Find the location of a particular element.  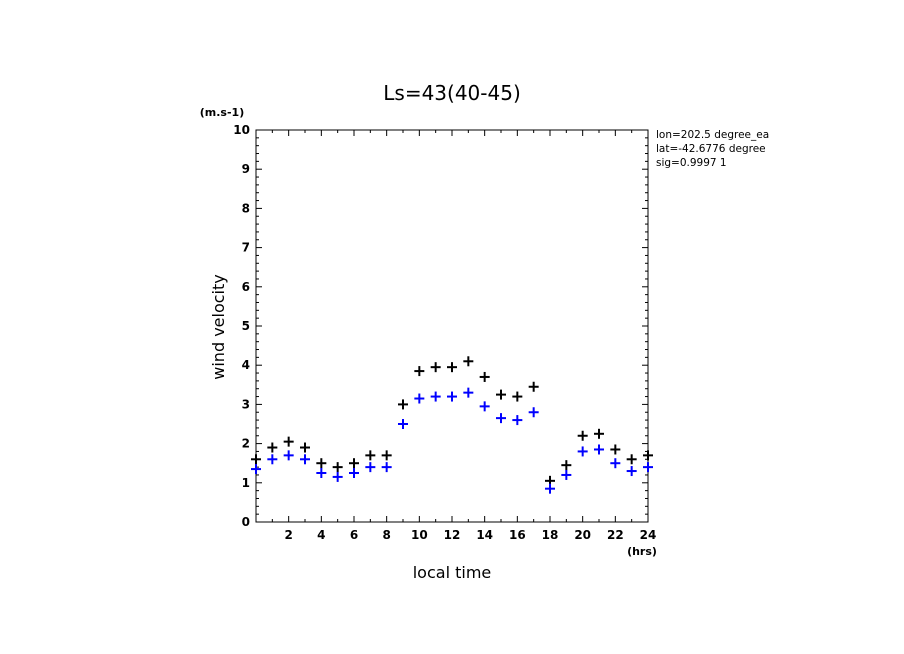

annotation-sig: sig=0.9997 1 is located at coordinates (691, 163).